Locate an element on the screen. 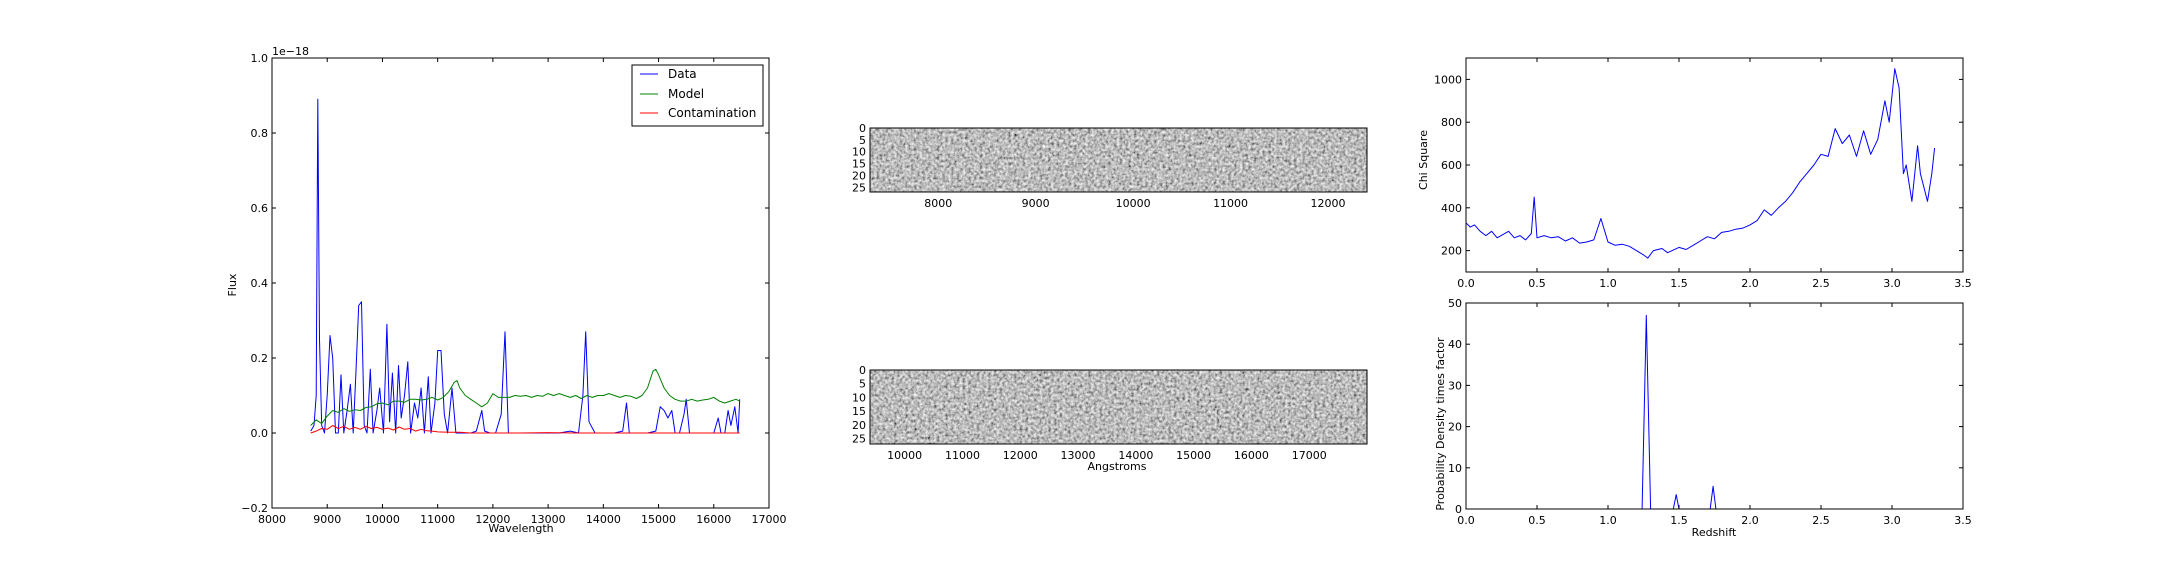 This screenshot has height=576, width=2160. probability-x-tick-label: 2.5 is located at coordinates (1821, 520).